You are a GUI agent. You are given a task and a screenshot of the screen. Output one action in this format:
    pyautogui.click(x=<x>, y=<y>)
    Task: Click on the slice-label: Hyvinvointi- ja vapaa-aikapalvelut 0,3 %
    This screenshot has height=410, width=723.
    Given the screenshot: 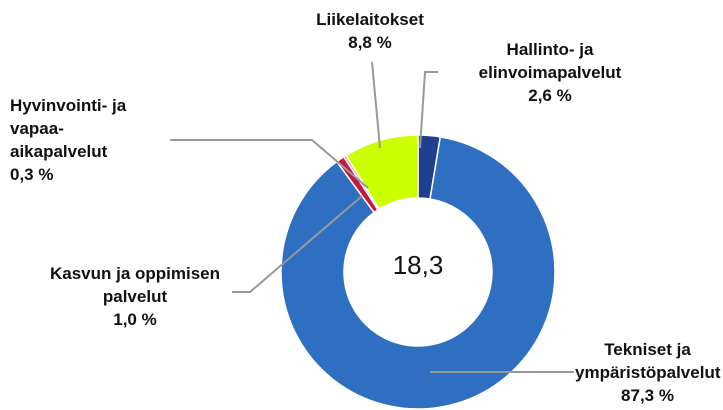 What is the action you would take?
    pyautogui.click(x=80, y=140)
    